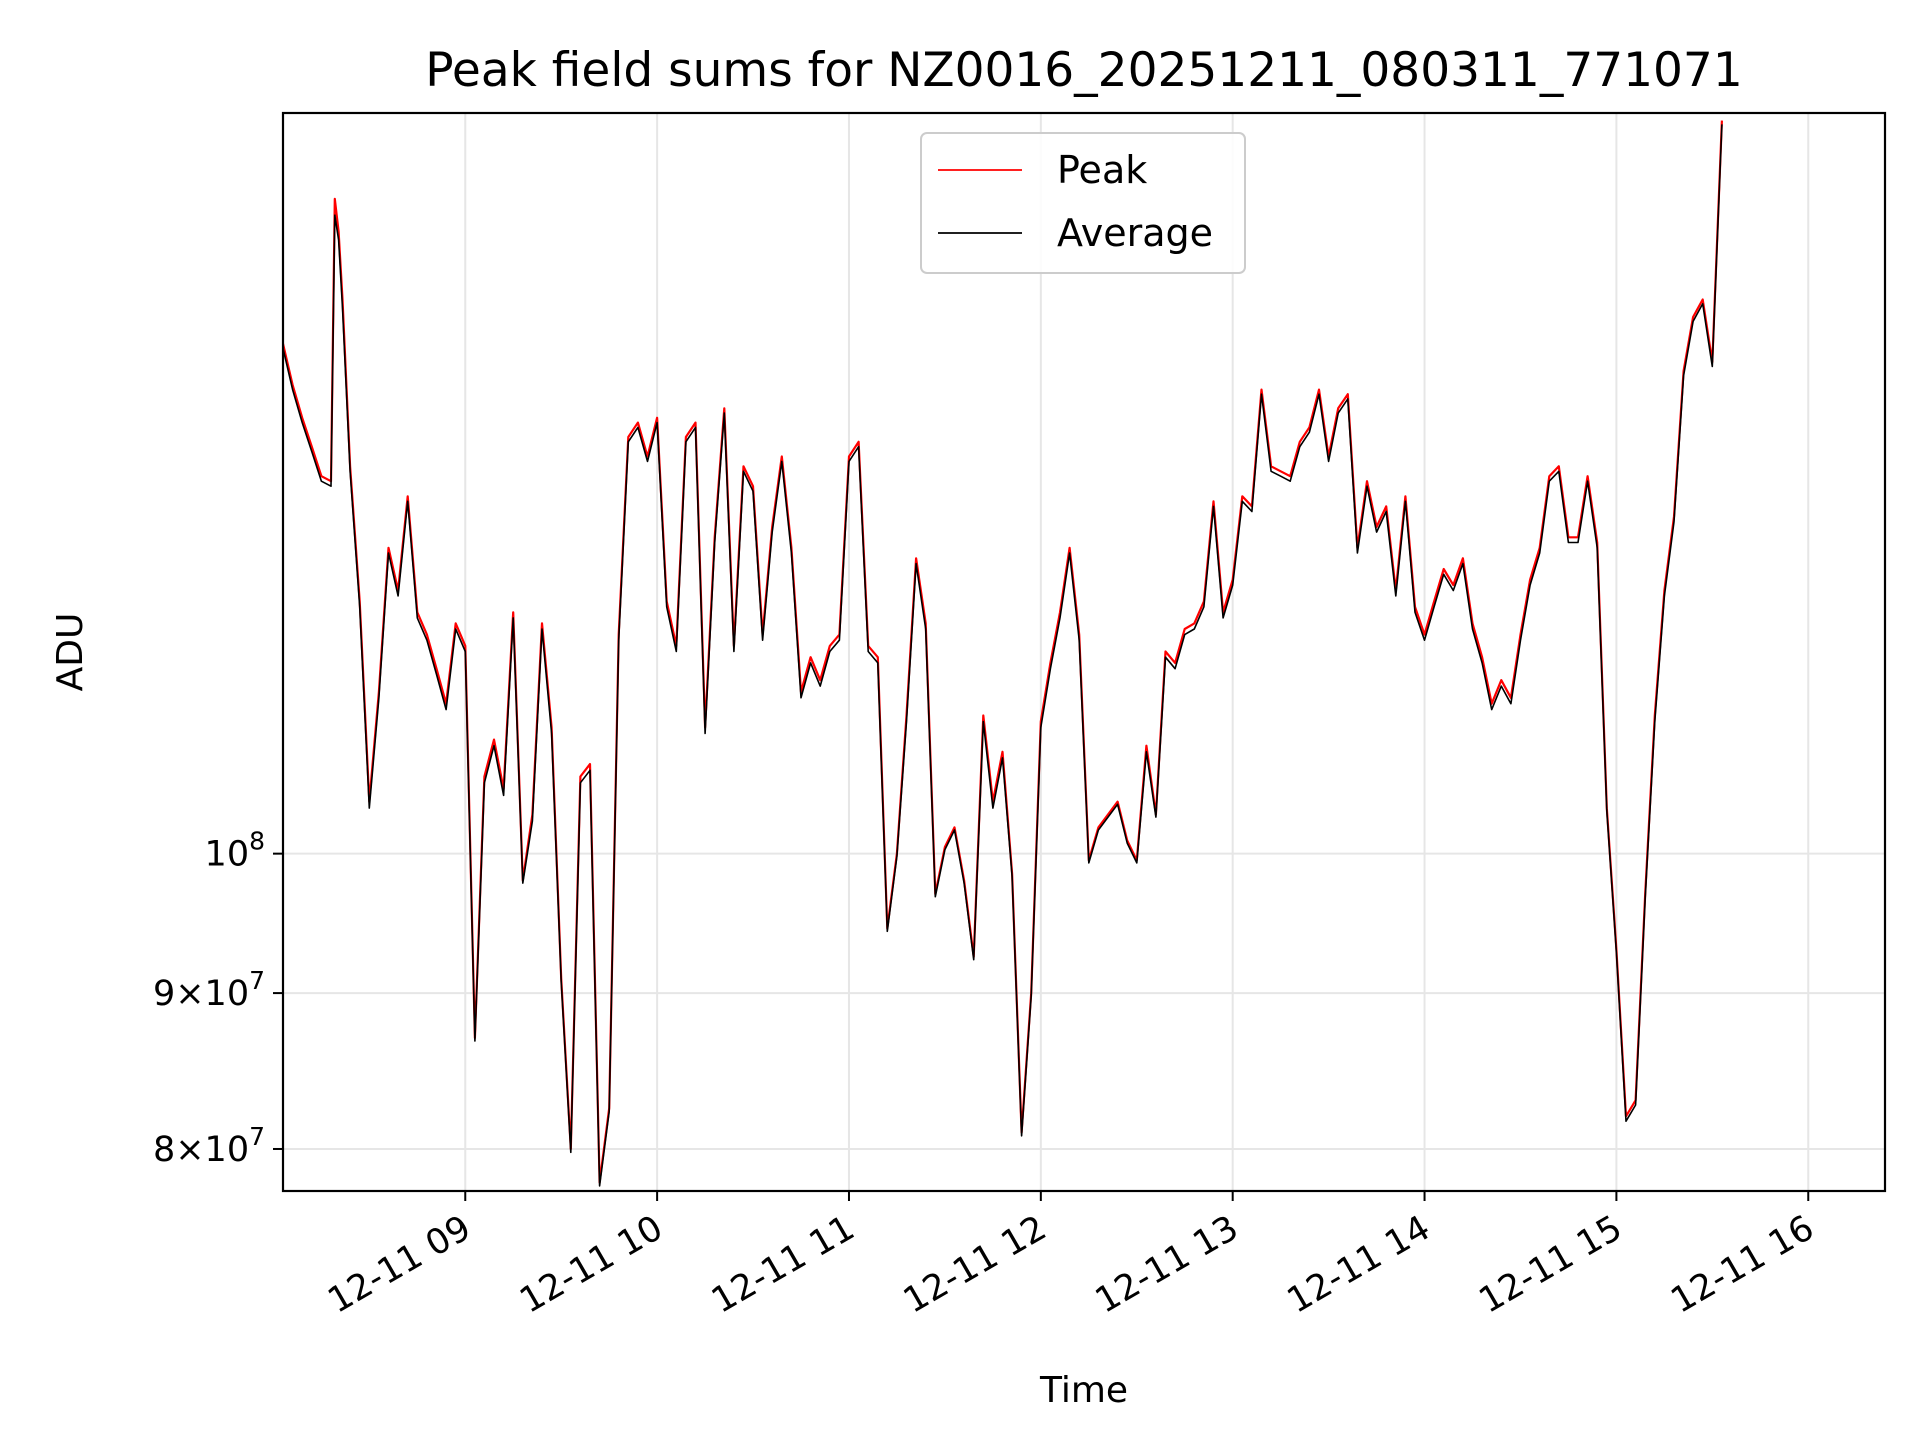  Describe the element at coordinates (1102, 170) in the screenshot. I see `legend-label-peak: Peak` at that location.